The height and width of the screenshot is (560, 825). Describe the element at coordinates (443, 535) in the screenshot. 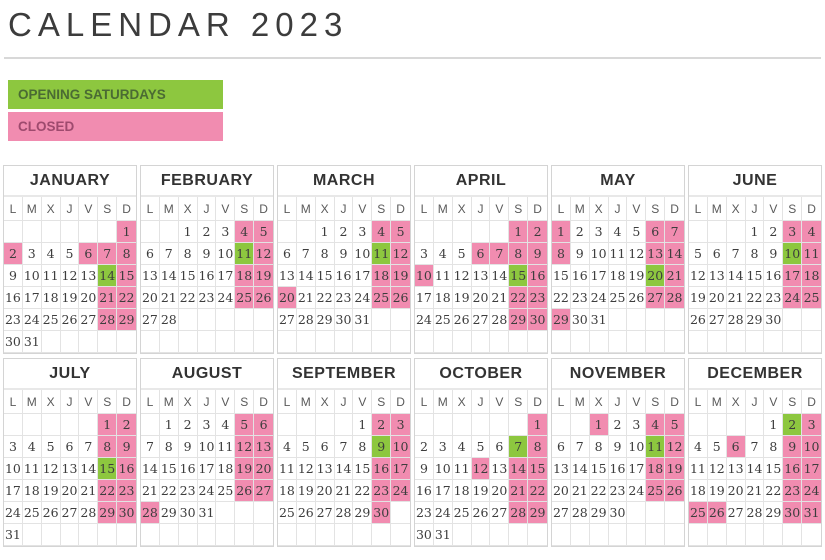

I see `day-cell: 31` at that location.